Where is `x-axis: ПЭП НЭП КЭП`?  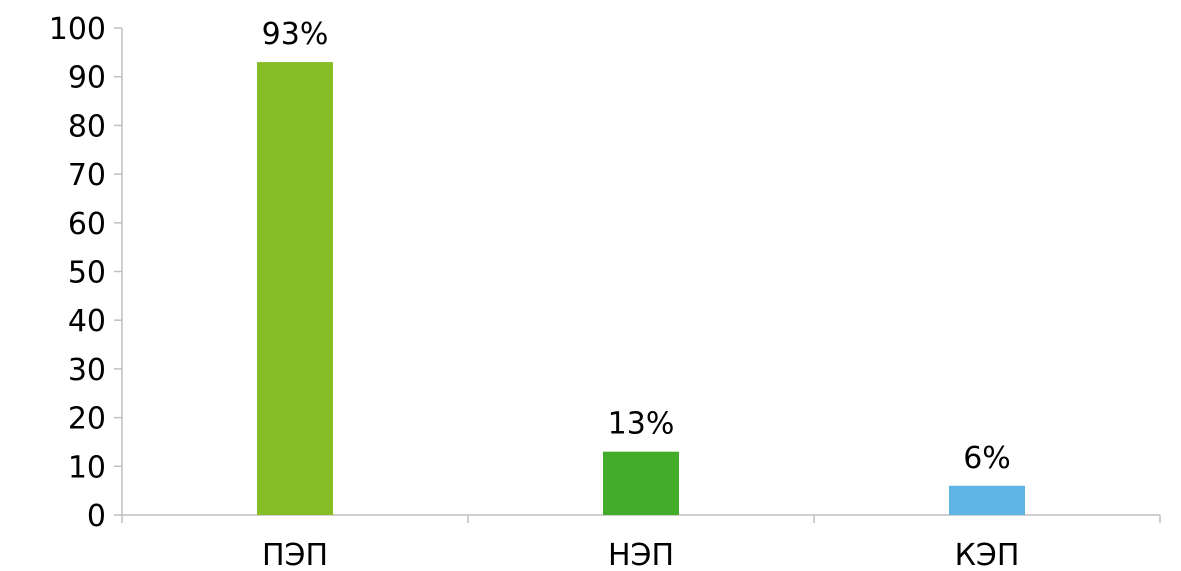
x-axis: ПЭП НЭП КЭП is located at coordinates (641, 542).